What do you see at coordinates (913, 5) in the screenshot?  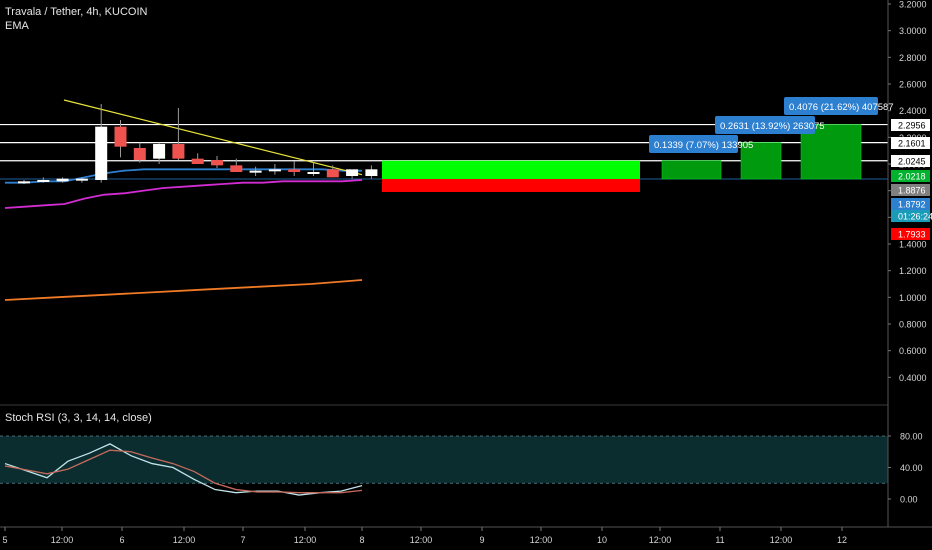 I see `price-tick-label: 3.2000` at bounding box center [913, 5].